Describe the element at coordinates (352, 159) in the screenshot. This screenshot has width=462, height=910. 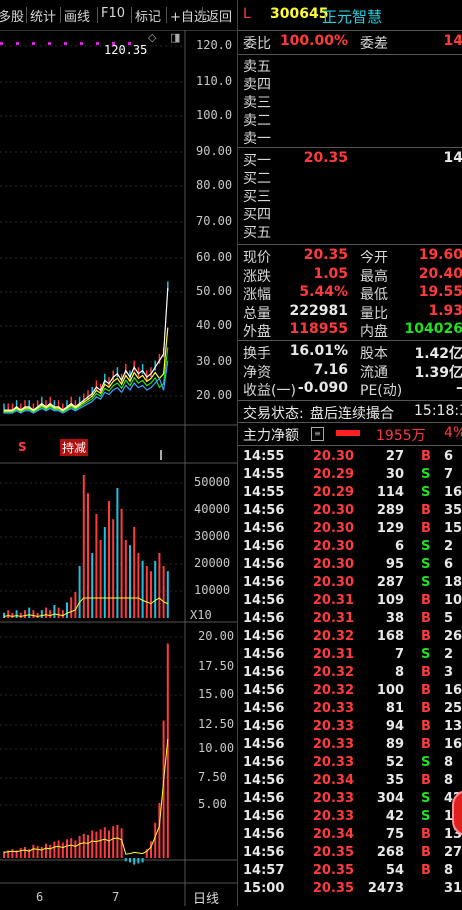
I see `bid-level-row: 买一 20.35 14` at that location.